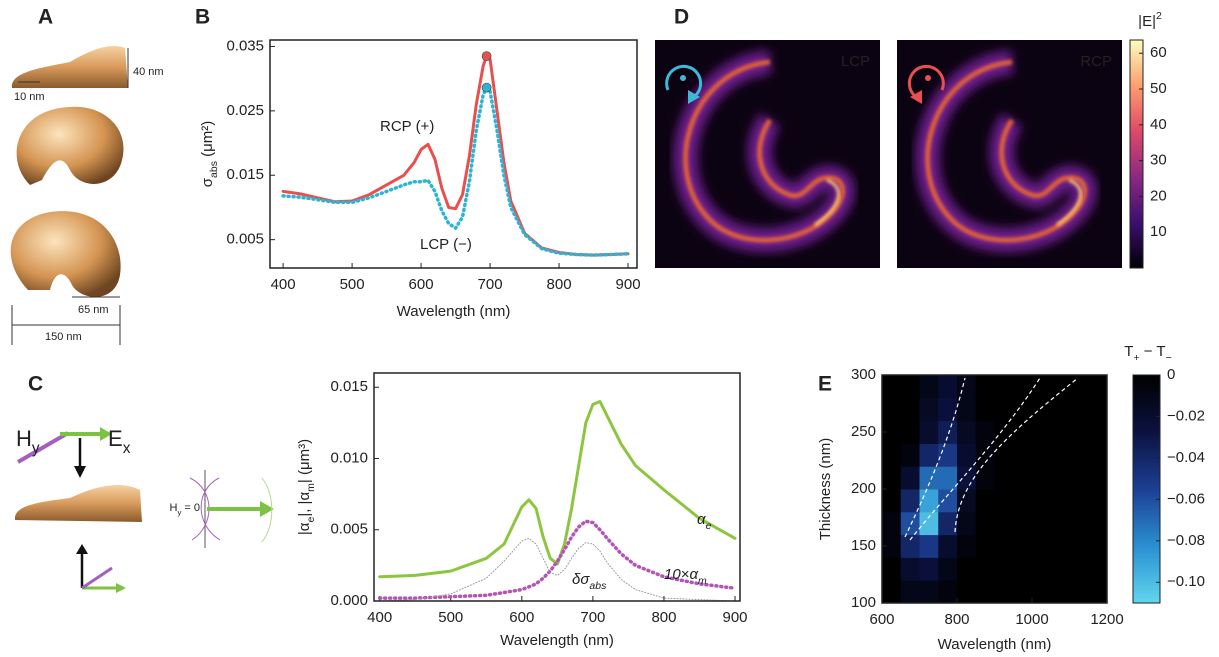  What do you see at coordinates (1153, 351) in the screenshot?
I see `label-part: − T` at bounding box center [1153, 351].